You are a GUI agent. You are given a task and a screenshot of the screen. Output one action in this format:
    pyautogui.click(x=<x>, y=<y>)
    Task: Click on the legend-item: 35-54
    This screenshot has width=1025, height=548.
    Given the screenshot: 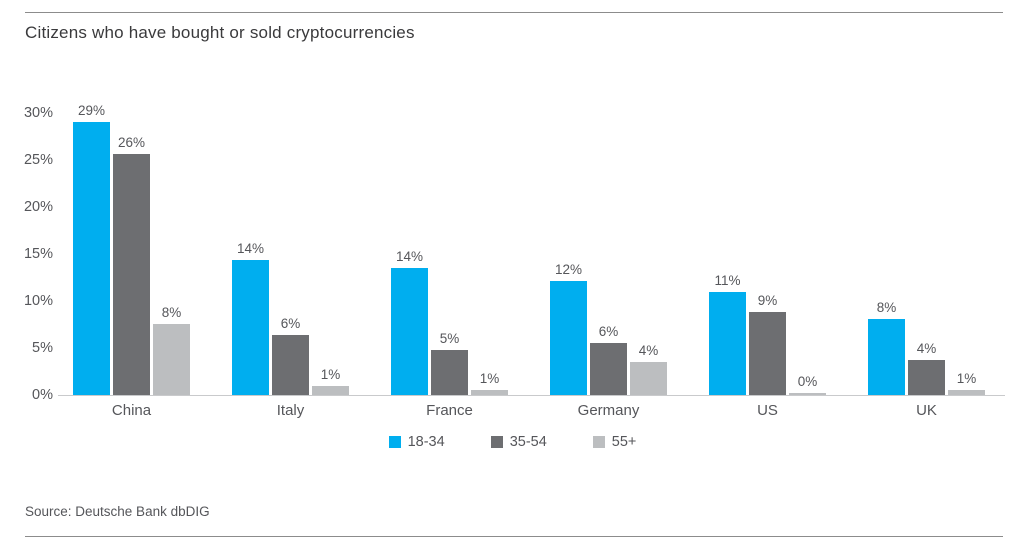 What is the action you would take?
    pyautogui.click(x=518, y=442)
    